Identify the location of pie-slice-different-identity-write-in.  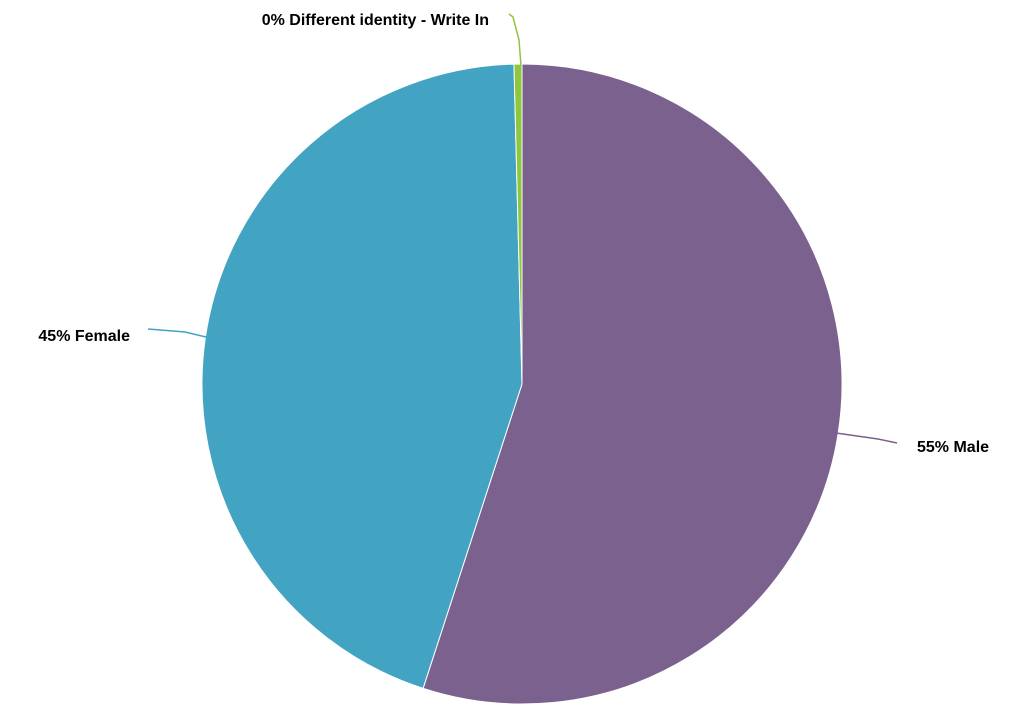
(518, 224).